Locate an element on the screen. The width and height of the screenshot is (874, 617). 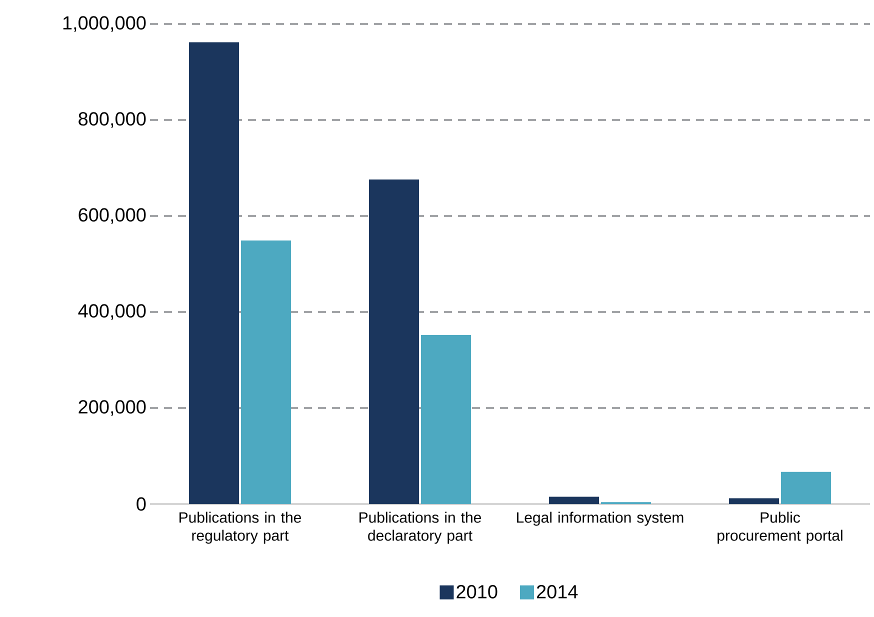
x-tick-label: Public procurement portal is located at coordinates (780, 528).